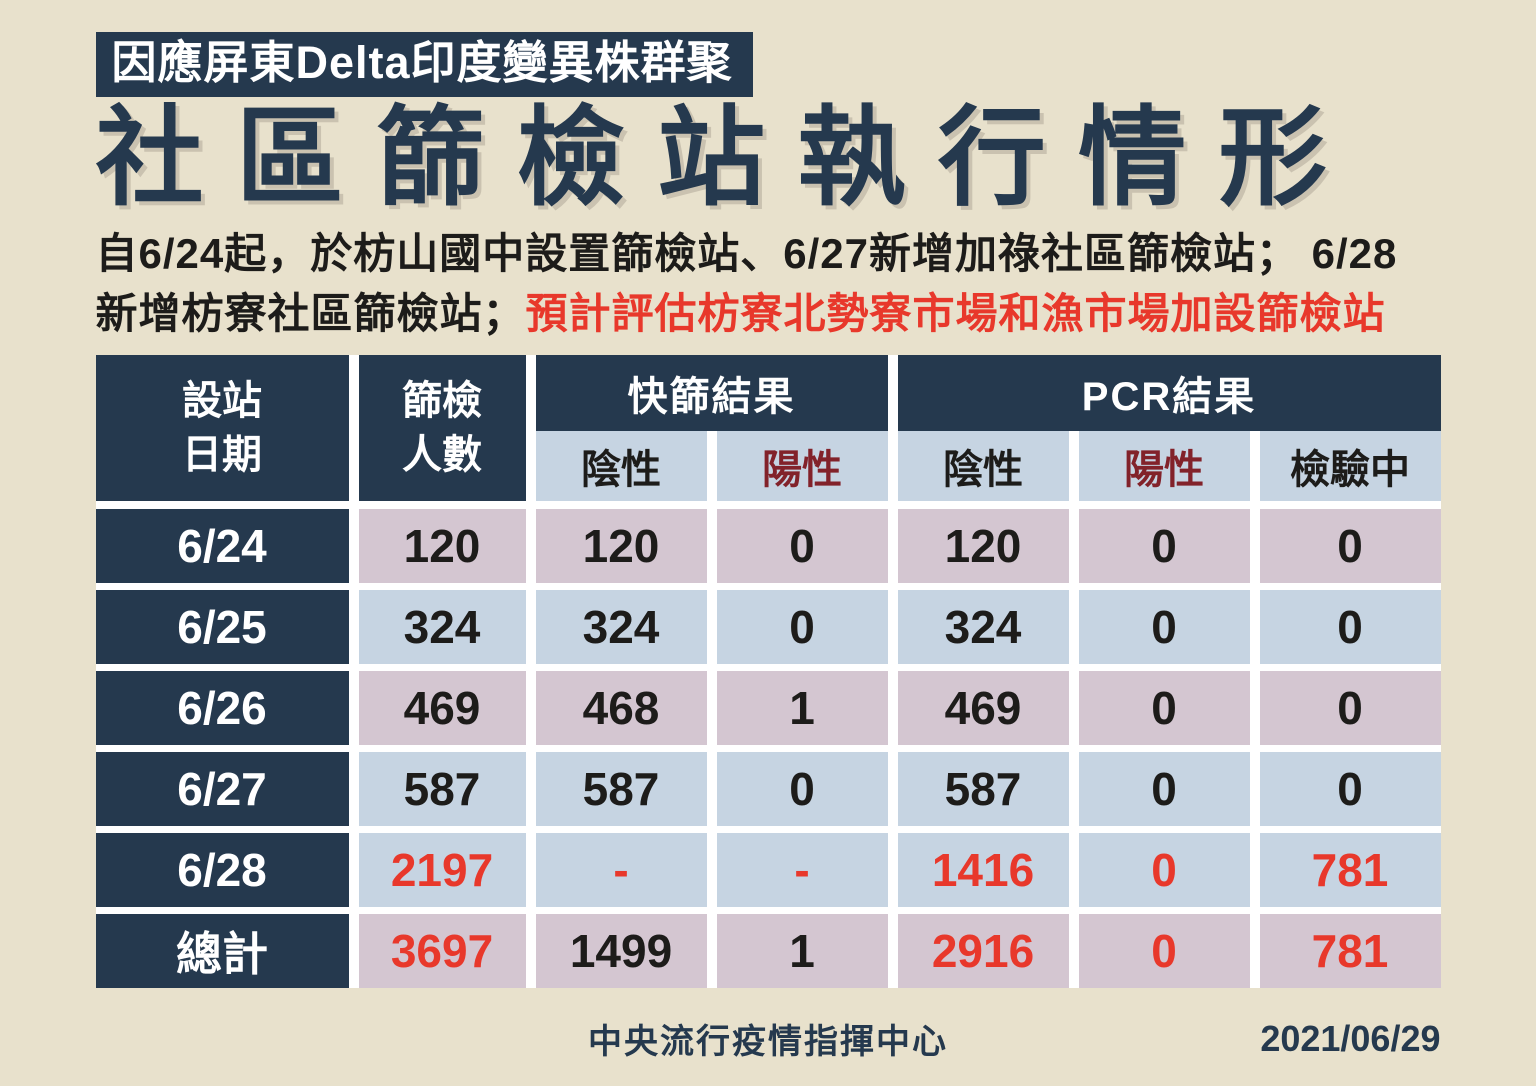 The width and height of the screenshot is (1536, 1086). Describe the element at coordinates (442, 401) in the screenshot. I see `col-header-screened-count-line1: 篩檢` at that location.